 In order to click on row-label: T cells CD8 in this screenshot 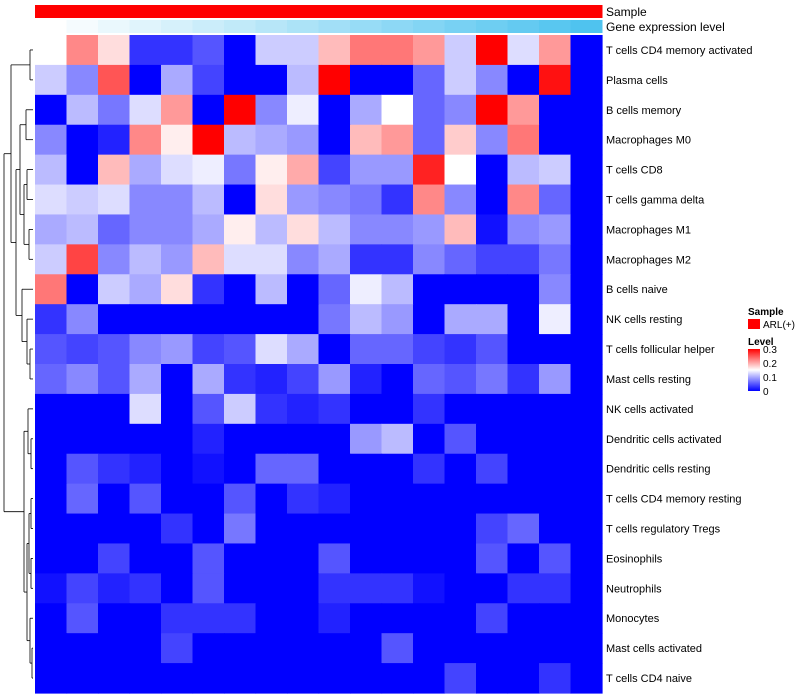, I will do `click(634, 171)`.